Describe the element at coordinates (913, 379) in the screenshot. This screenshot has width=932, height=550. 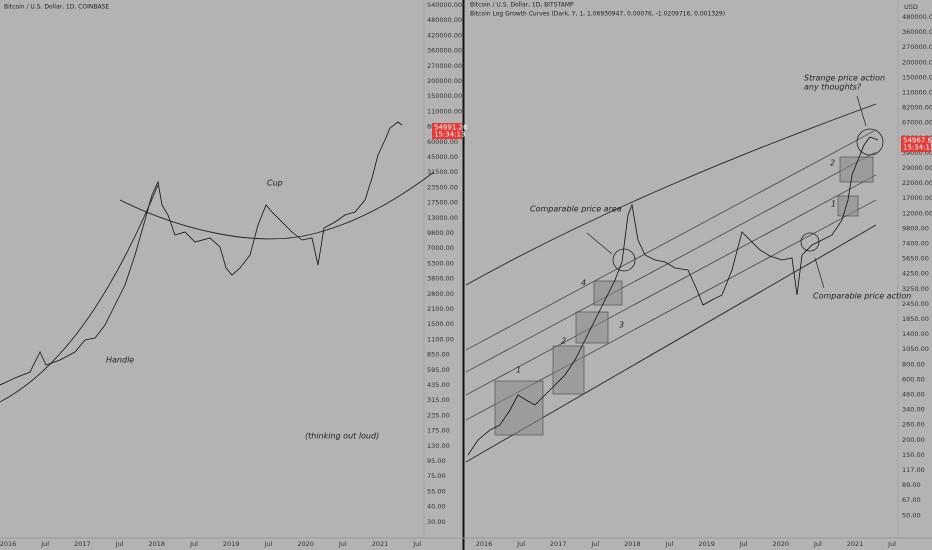
I see `price-axis-label: 600.00` at that location.